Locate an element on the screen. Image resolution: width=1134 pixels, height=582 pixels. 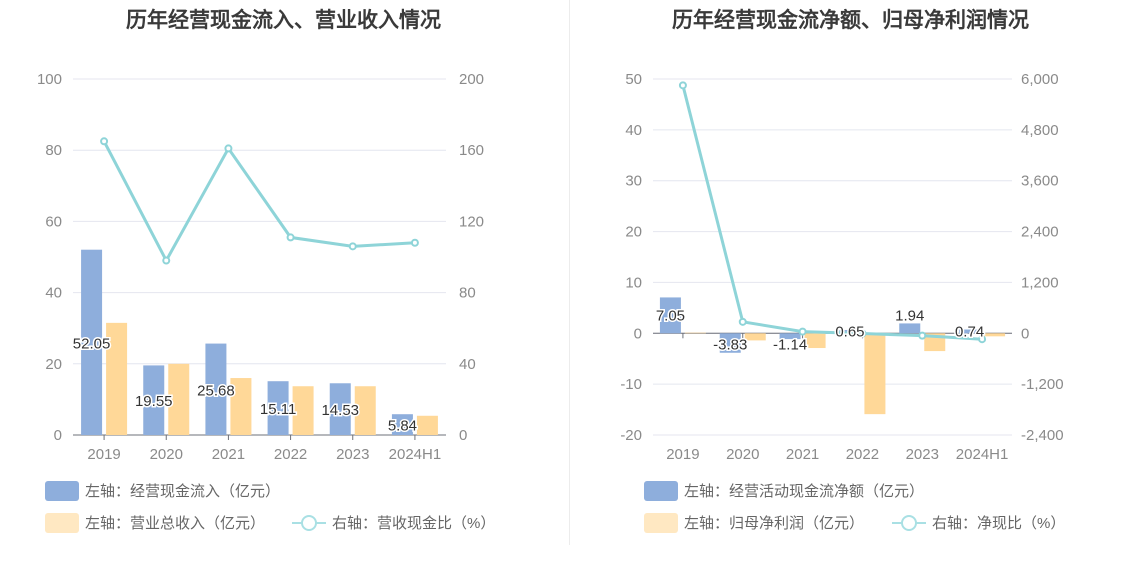
y-left-tick-label: 100 is located at coordinates (49, 79).